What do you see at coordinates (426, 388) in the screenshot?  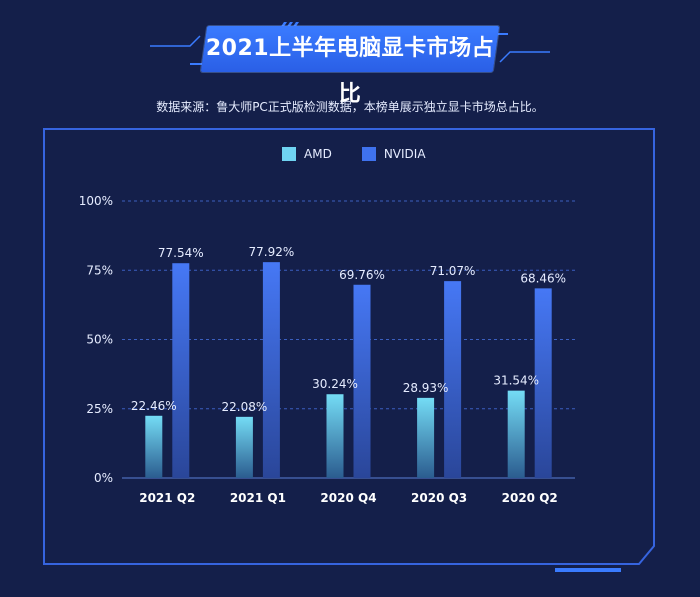 I see `data-label: 28.93%` at bounding box center [426, 388].